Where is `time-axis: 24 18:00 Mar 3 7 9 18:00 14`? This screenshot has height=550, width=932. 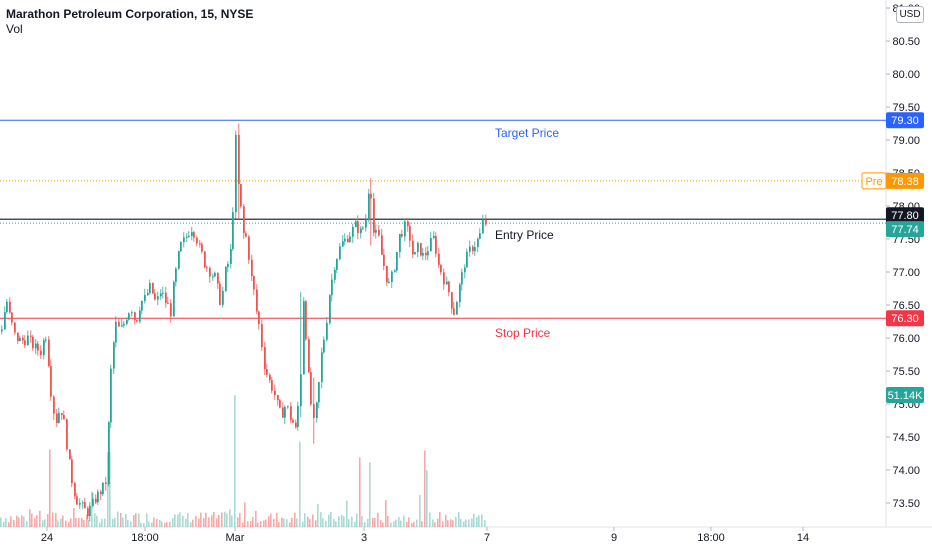 time-axis: 24 18:00 Mar 3 7 9 18:00 14 is located at coordinates (425, 535).